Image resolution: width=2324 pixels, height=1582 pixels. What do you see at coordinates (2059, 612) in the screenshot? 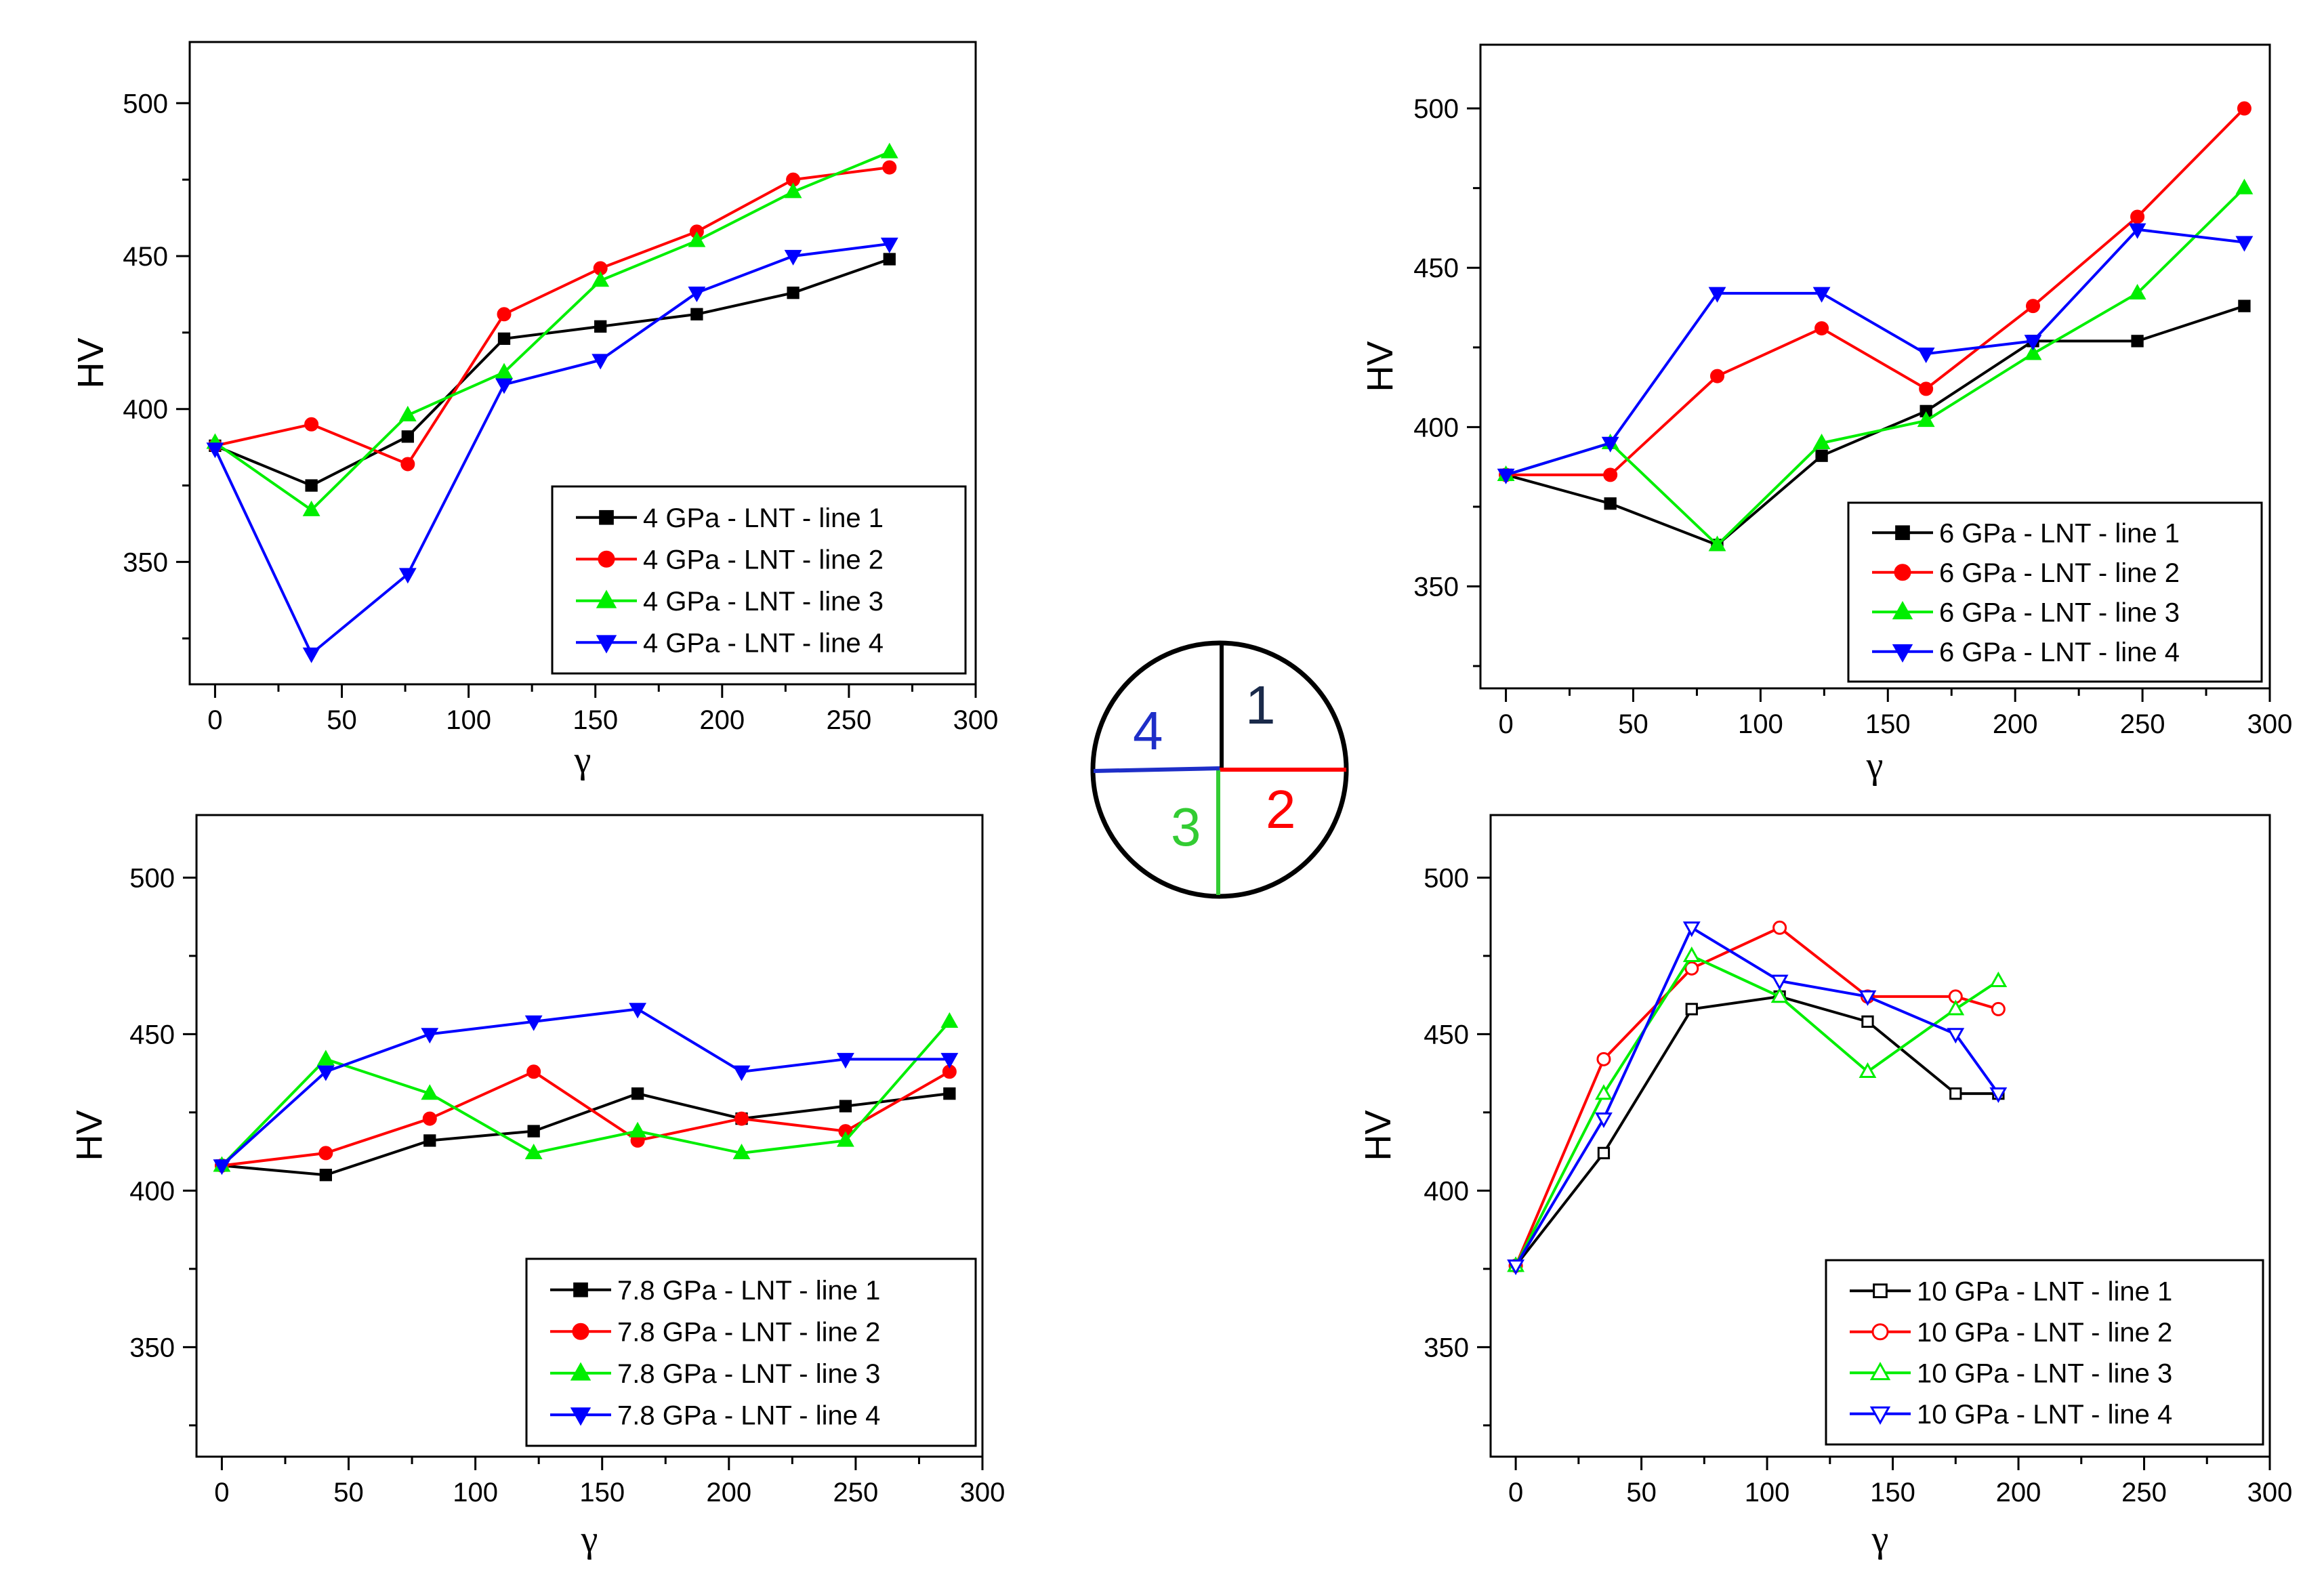
I see `legend-label-3: 6 GPa - LNT - line 3` at bounding box center [2059, 612].